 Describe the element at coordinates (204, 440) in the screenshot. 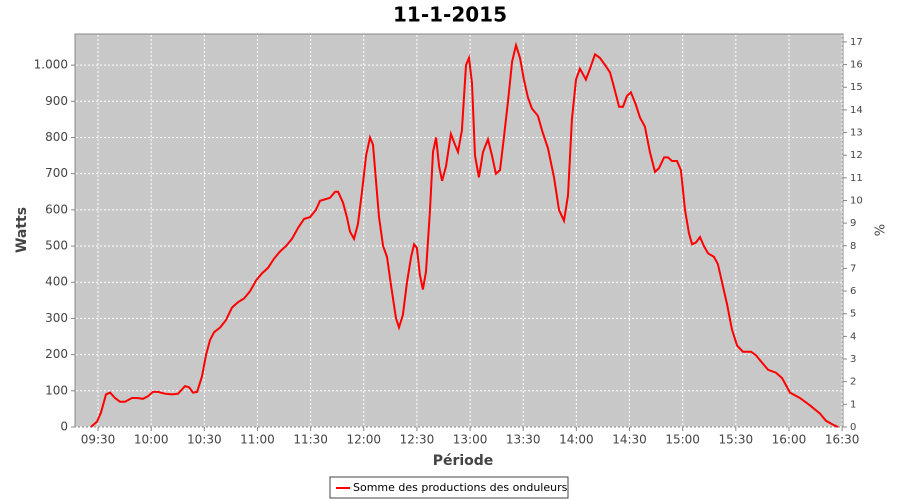

I see `x-tick-label: 10:30` at that location.